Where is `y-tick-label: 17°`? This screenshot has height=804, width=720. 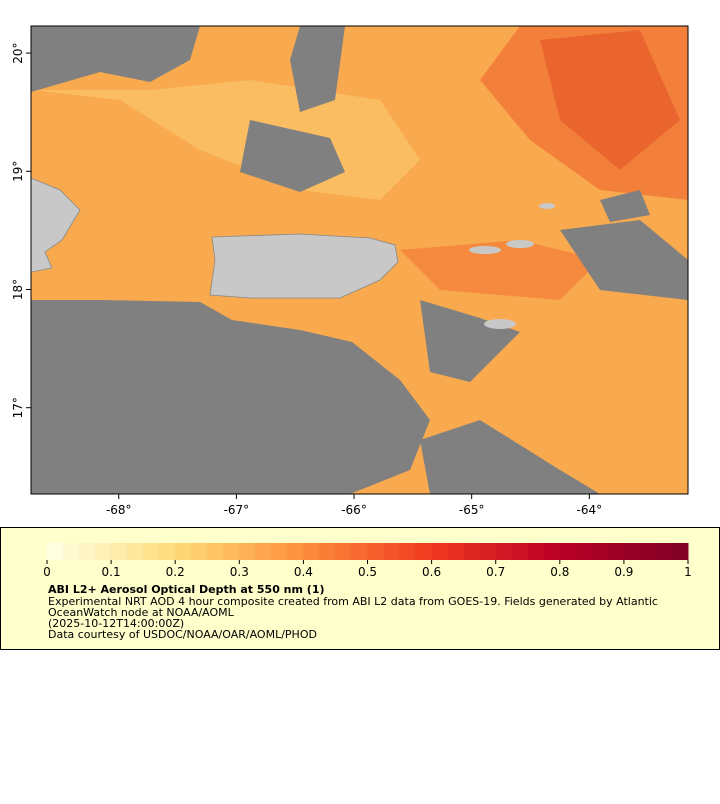 y-tick-label: 17° is located at coordinates (18, 407).